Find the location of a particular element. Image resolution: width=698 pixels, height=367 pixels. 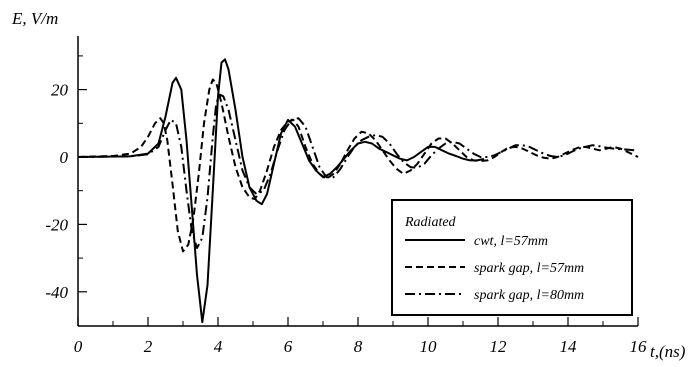

y-tick-label: -40 is located at coordinates (56, 292).